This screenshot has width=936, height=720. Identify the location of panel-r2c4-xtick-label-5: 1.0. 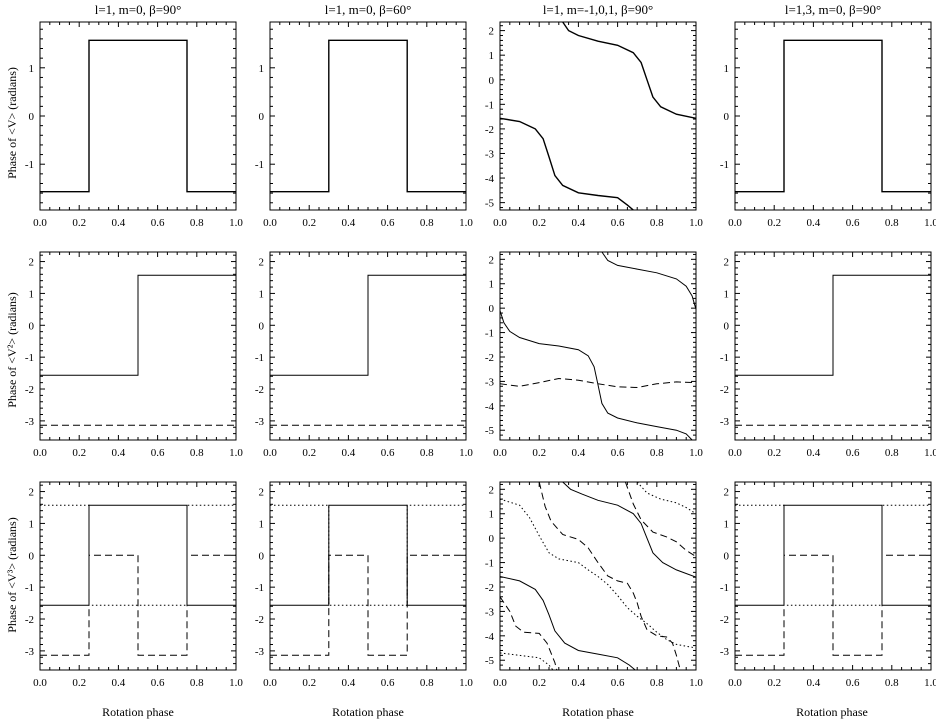
(930, 453).